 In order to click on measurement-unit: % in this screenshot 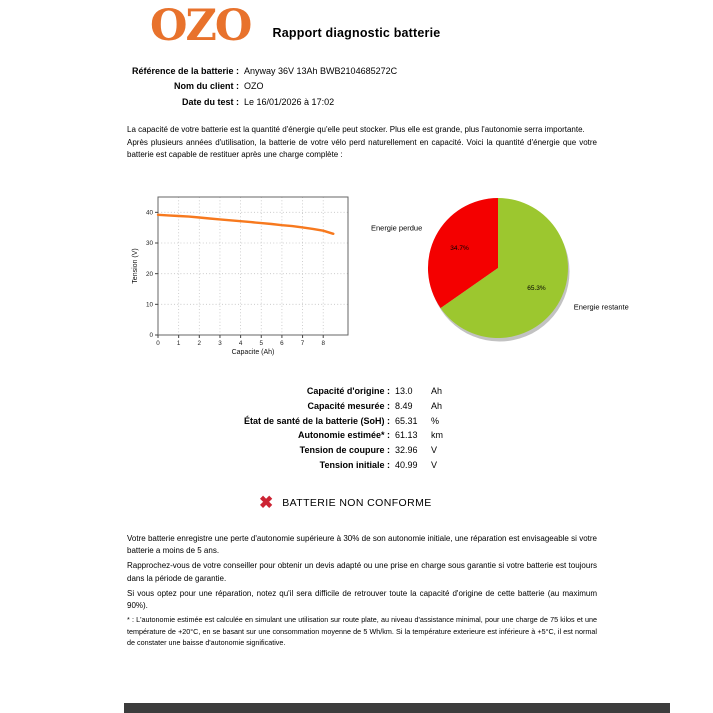, I will do `click(435, 420)`.